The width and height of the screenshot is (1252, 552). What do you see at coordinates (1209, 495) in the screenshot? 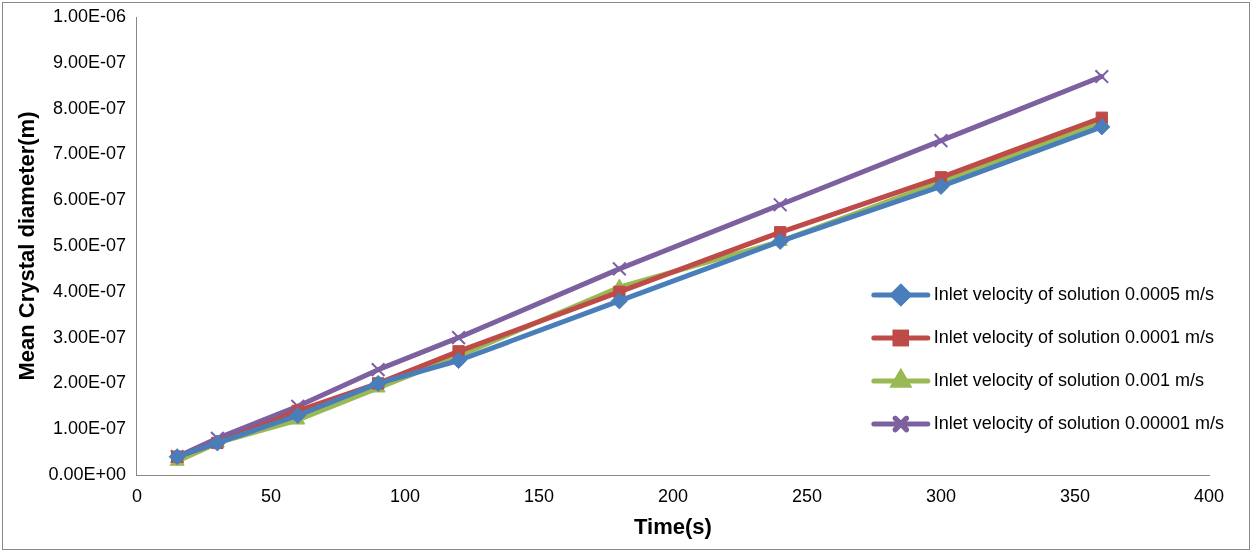
I see `x-tick-label: 400` at bounding box center [1209, 495].